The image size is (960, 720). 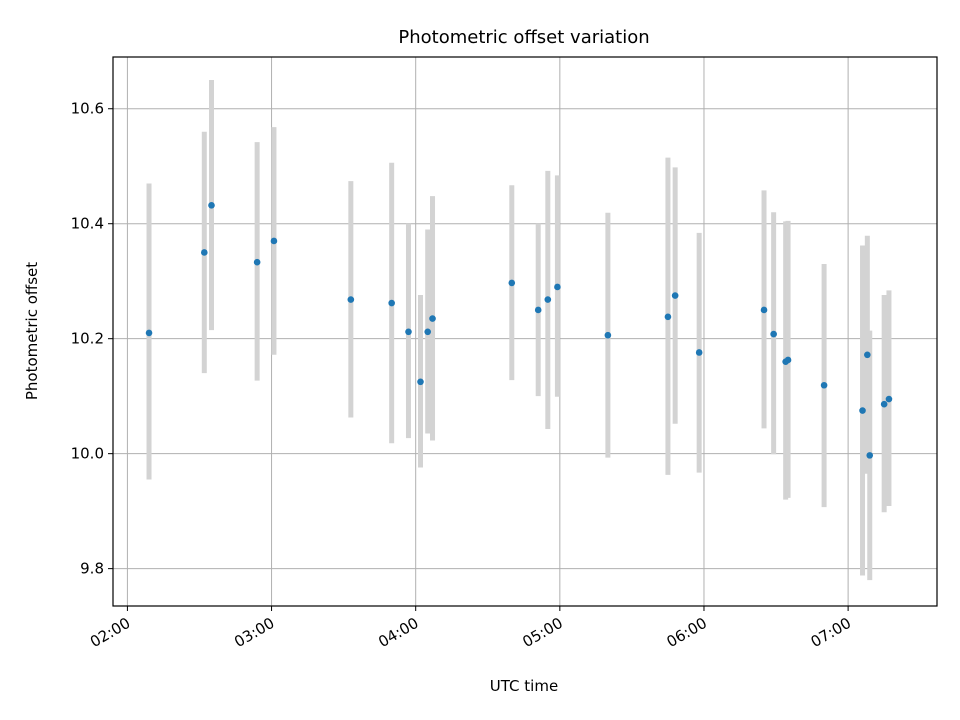 What do you see at coordinates (470, 628) in the screenshot?
I see `x-axis-ticks: 02:00 03:00 04:00 05:00 06:00 07:00` at bounding box center [470, 628].